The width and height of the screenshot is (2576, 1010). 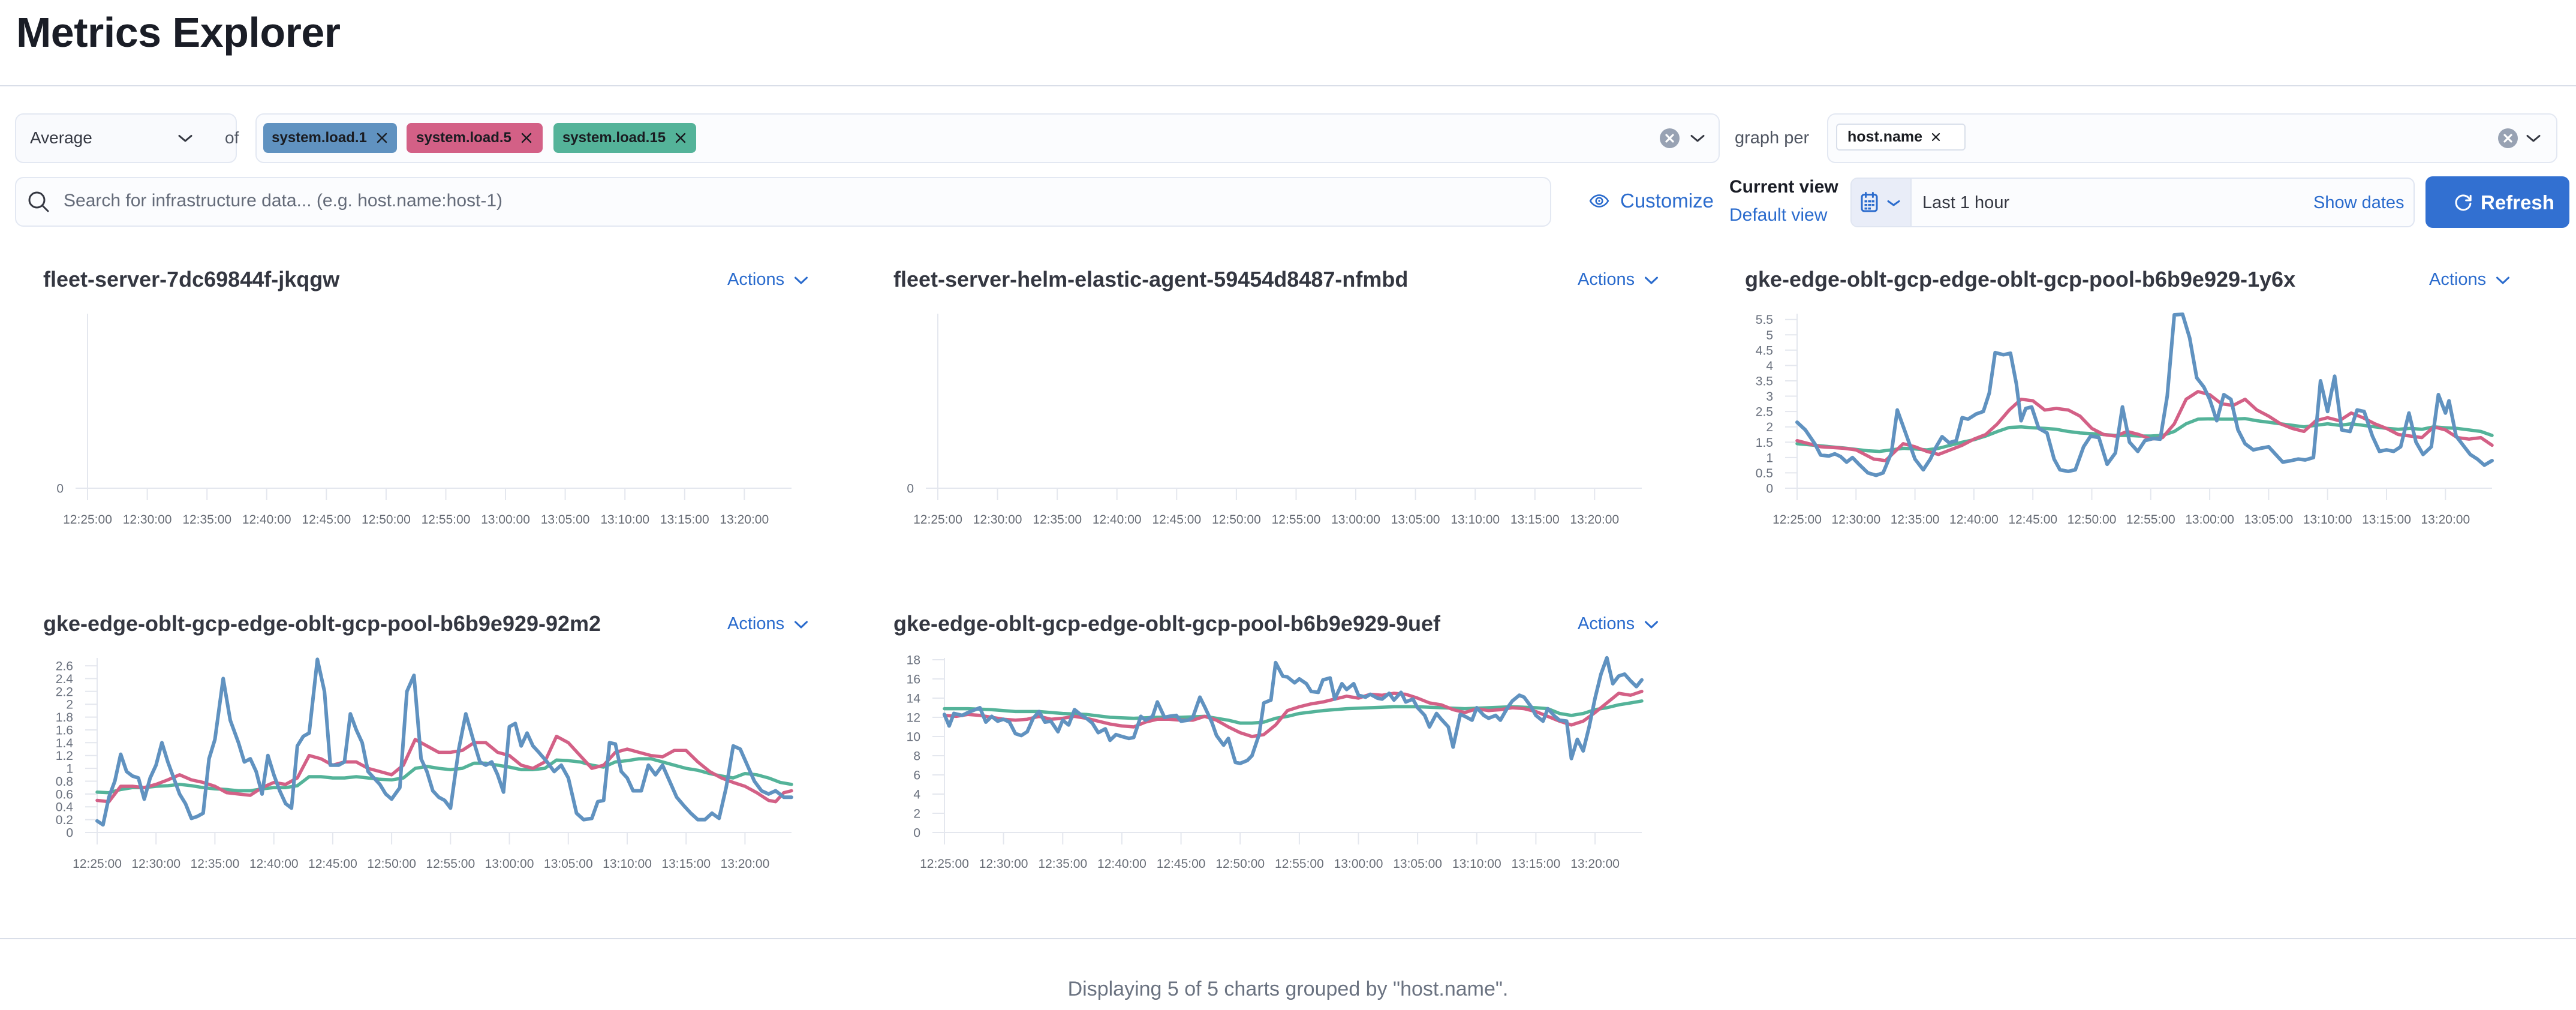 What do you see at coordinates (913, 718) in the screenshot?
I see `svg-text: 12` at bounding box center [913, 718].